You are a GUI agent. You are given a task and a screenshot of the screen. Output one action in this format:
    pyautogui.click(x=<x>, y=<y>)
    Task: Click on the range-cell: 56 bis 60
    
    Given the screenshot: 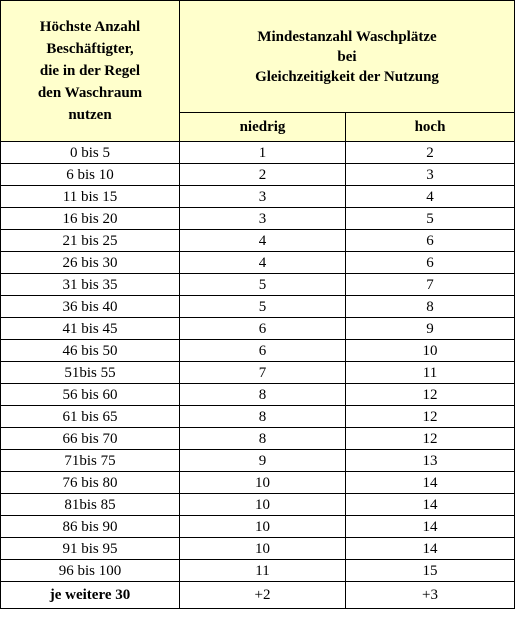 What is the action you would take?
    pyautogui.click(x=90, y=394)
    